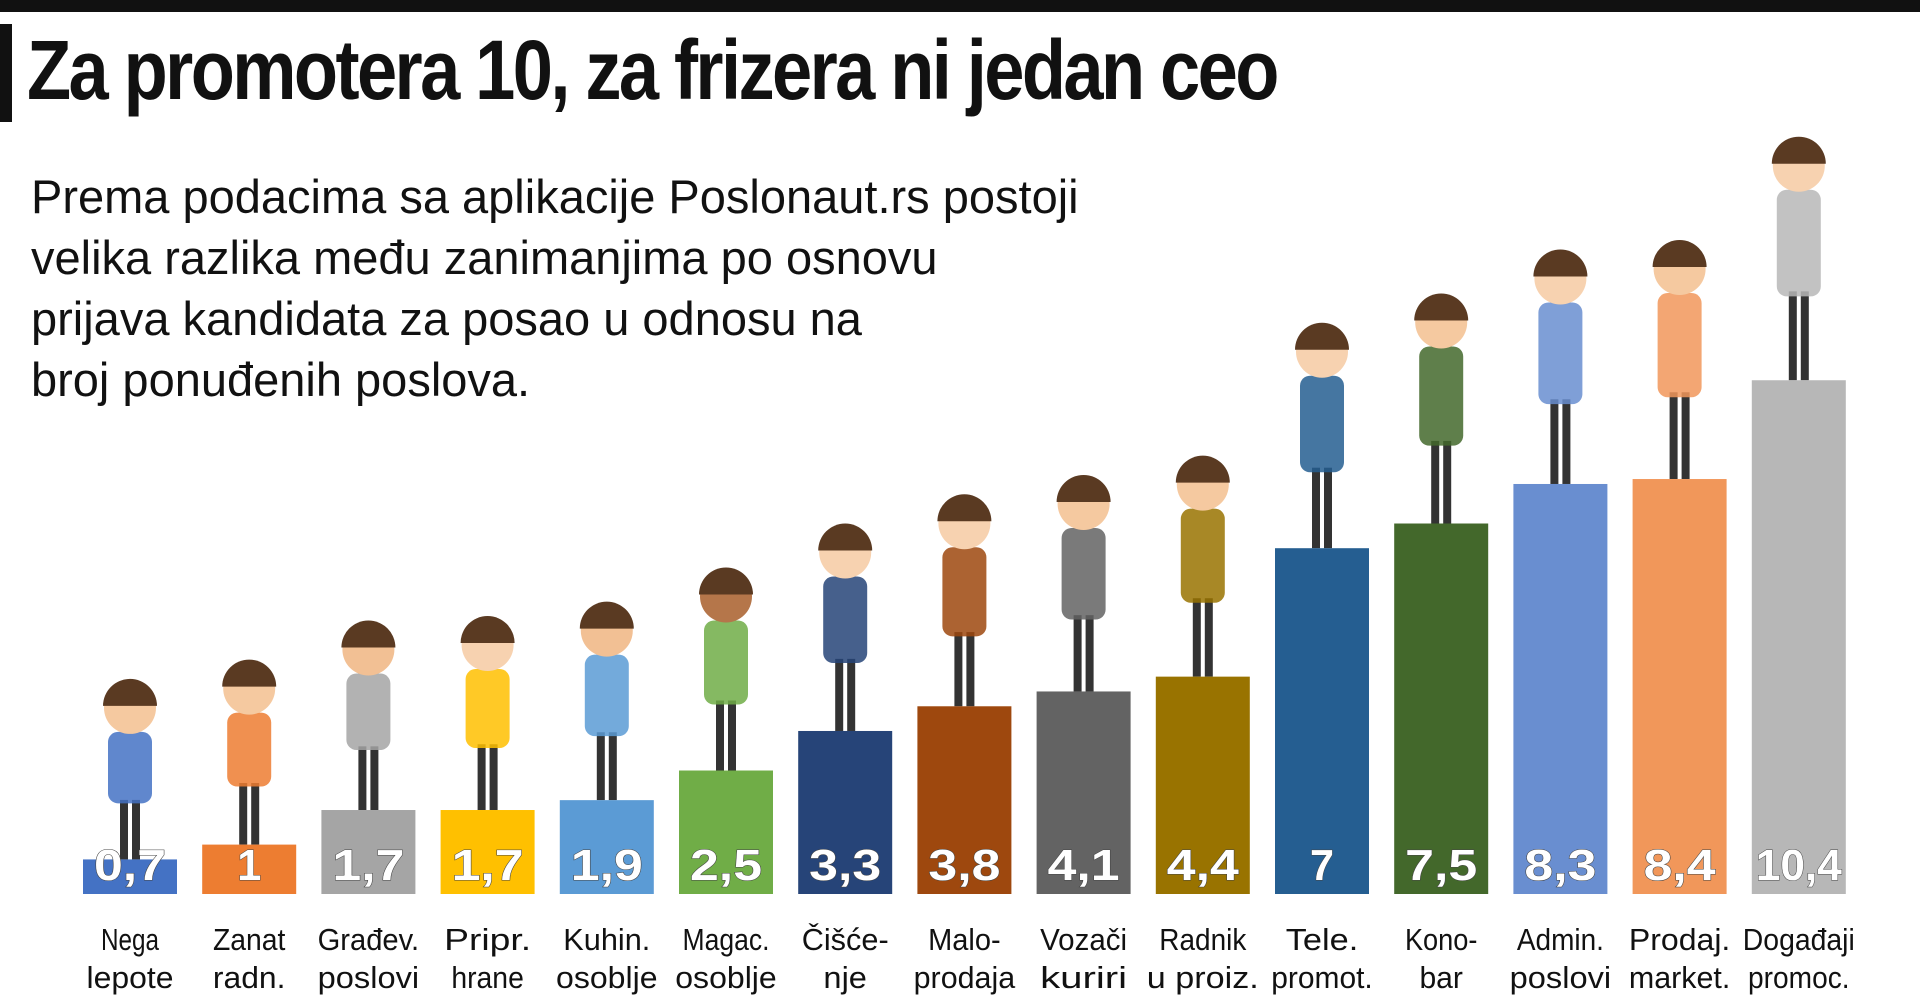 The width and height of the screenshot is (1920, 999). Describe the element at coordinates (845, 939) in the screenshot. I see `category-label: Čišće-` at that location.